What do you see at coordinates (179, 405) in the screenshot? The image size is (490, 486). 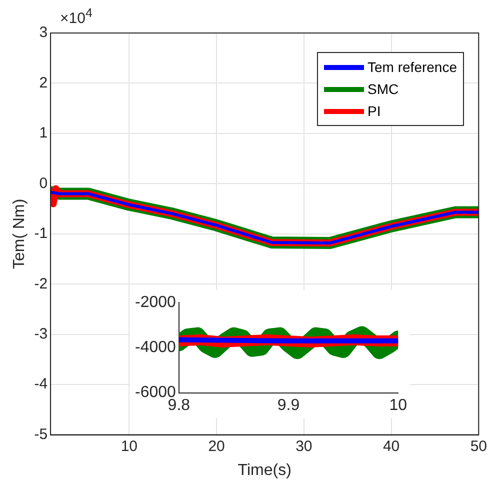 I see `x-tick-label: 9.8` at bounding box center [179, 405].